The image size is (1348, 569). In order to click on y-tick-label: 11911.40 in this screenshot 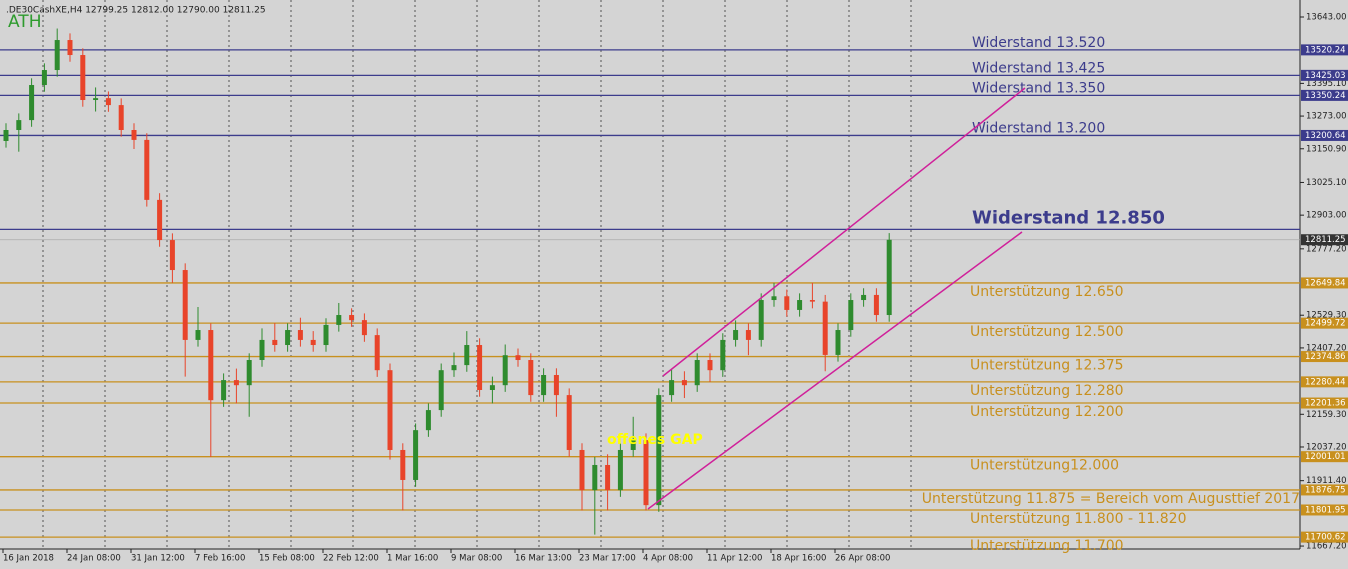, I will do `click(1326, 481)`.